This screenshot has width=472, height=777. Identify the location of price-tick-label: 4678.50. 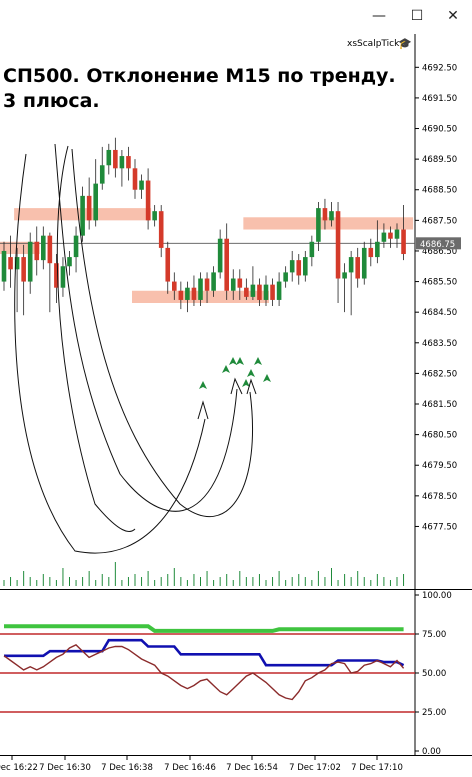
(439, 497).